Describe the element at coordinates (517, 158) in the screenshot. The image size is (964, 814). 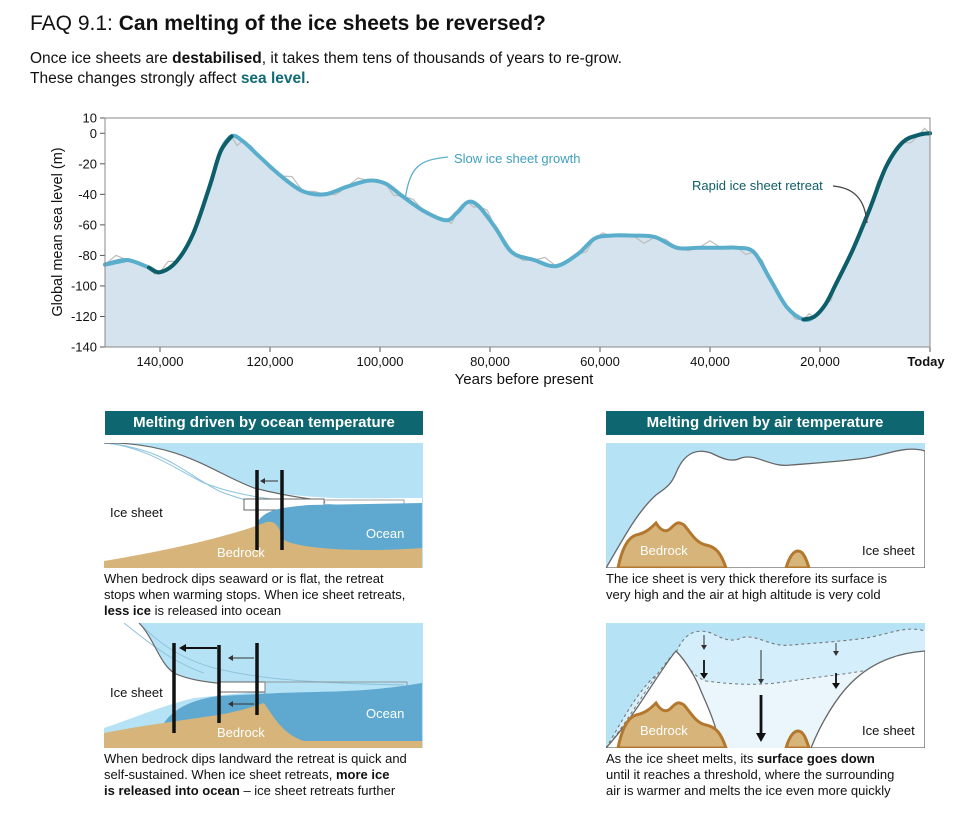
I see `growth-annotation: Slow ice sheet growth` at that location.